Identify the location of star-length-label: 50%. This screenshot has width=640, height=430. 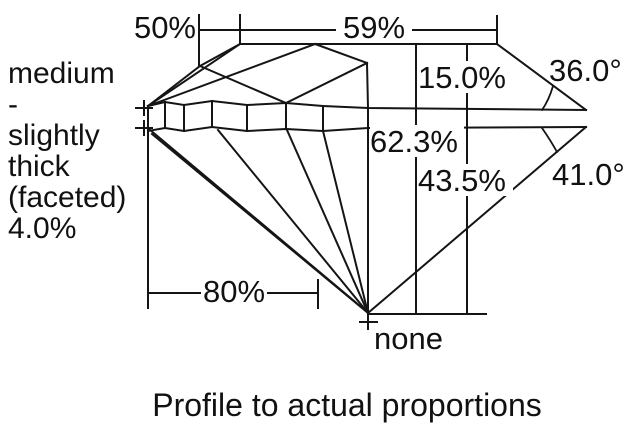
(164, 27).